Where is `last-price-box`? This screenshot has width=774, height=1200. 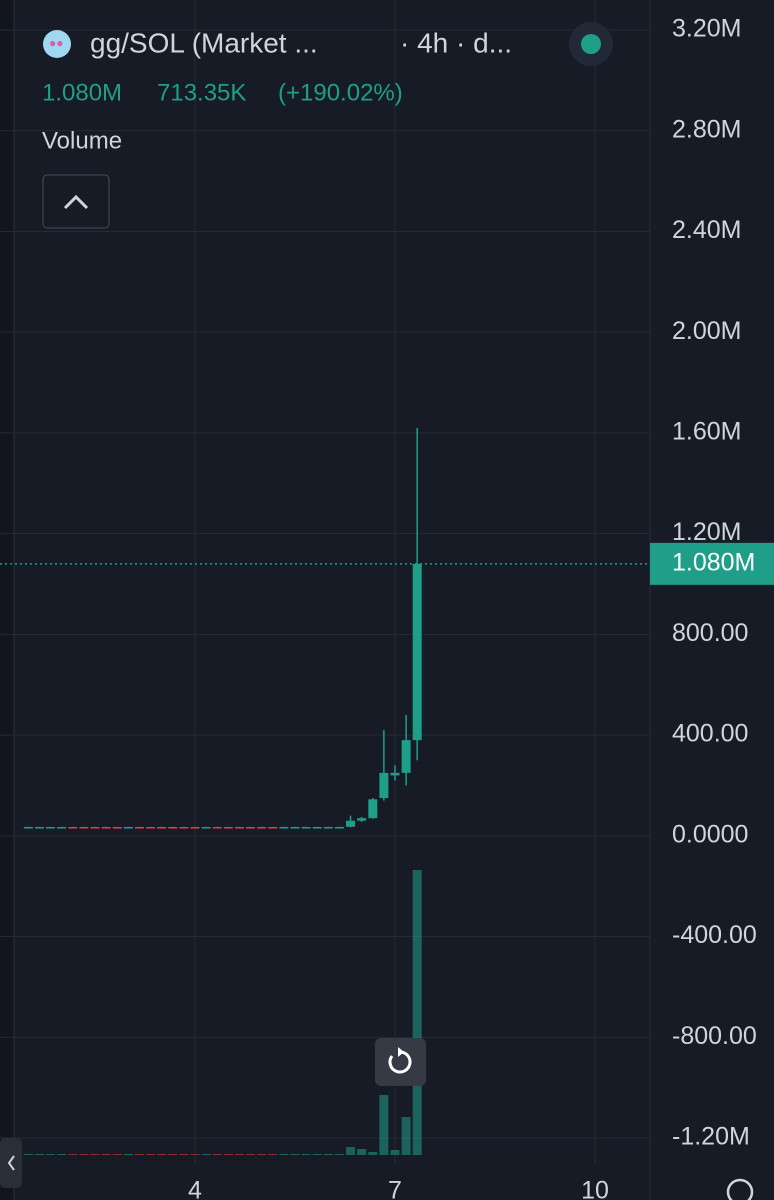
last-price-box is located at coordinates (712, 563).